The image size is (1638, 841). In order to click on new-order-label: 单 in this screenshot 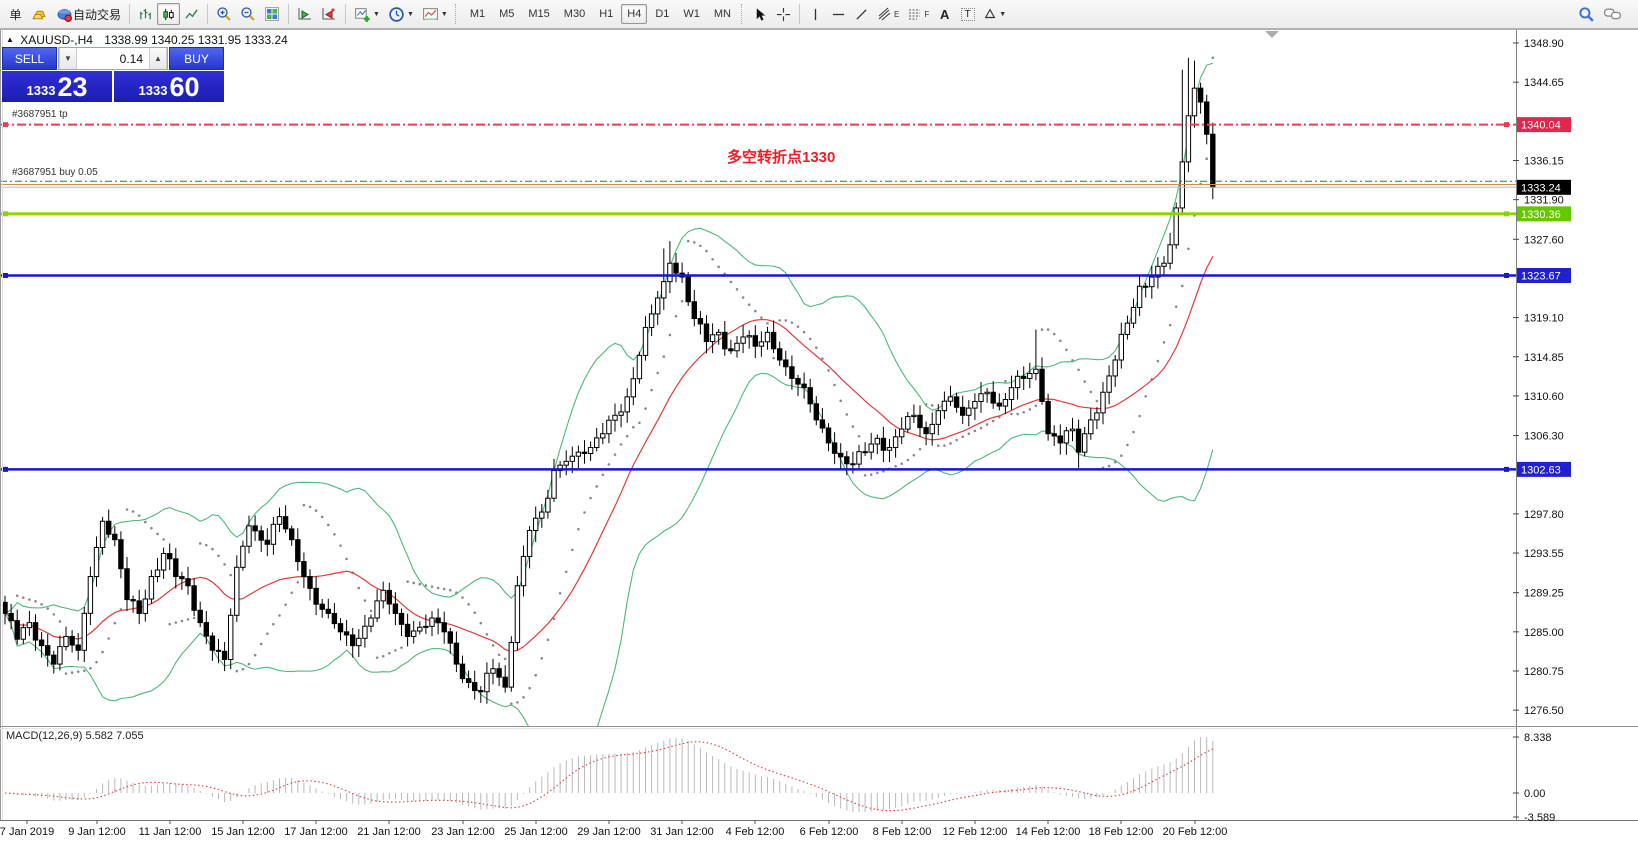, I will do `click(15, 14)`.